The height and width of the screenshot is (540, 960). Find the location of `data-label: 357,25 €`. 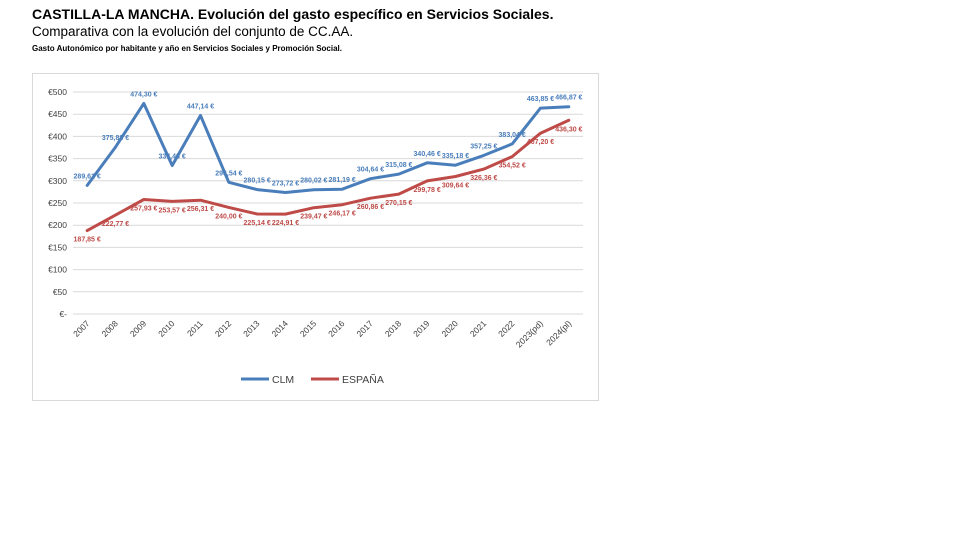

data-label: 357,25 € is located at coordinates (483, 146).